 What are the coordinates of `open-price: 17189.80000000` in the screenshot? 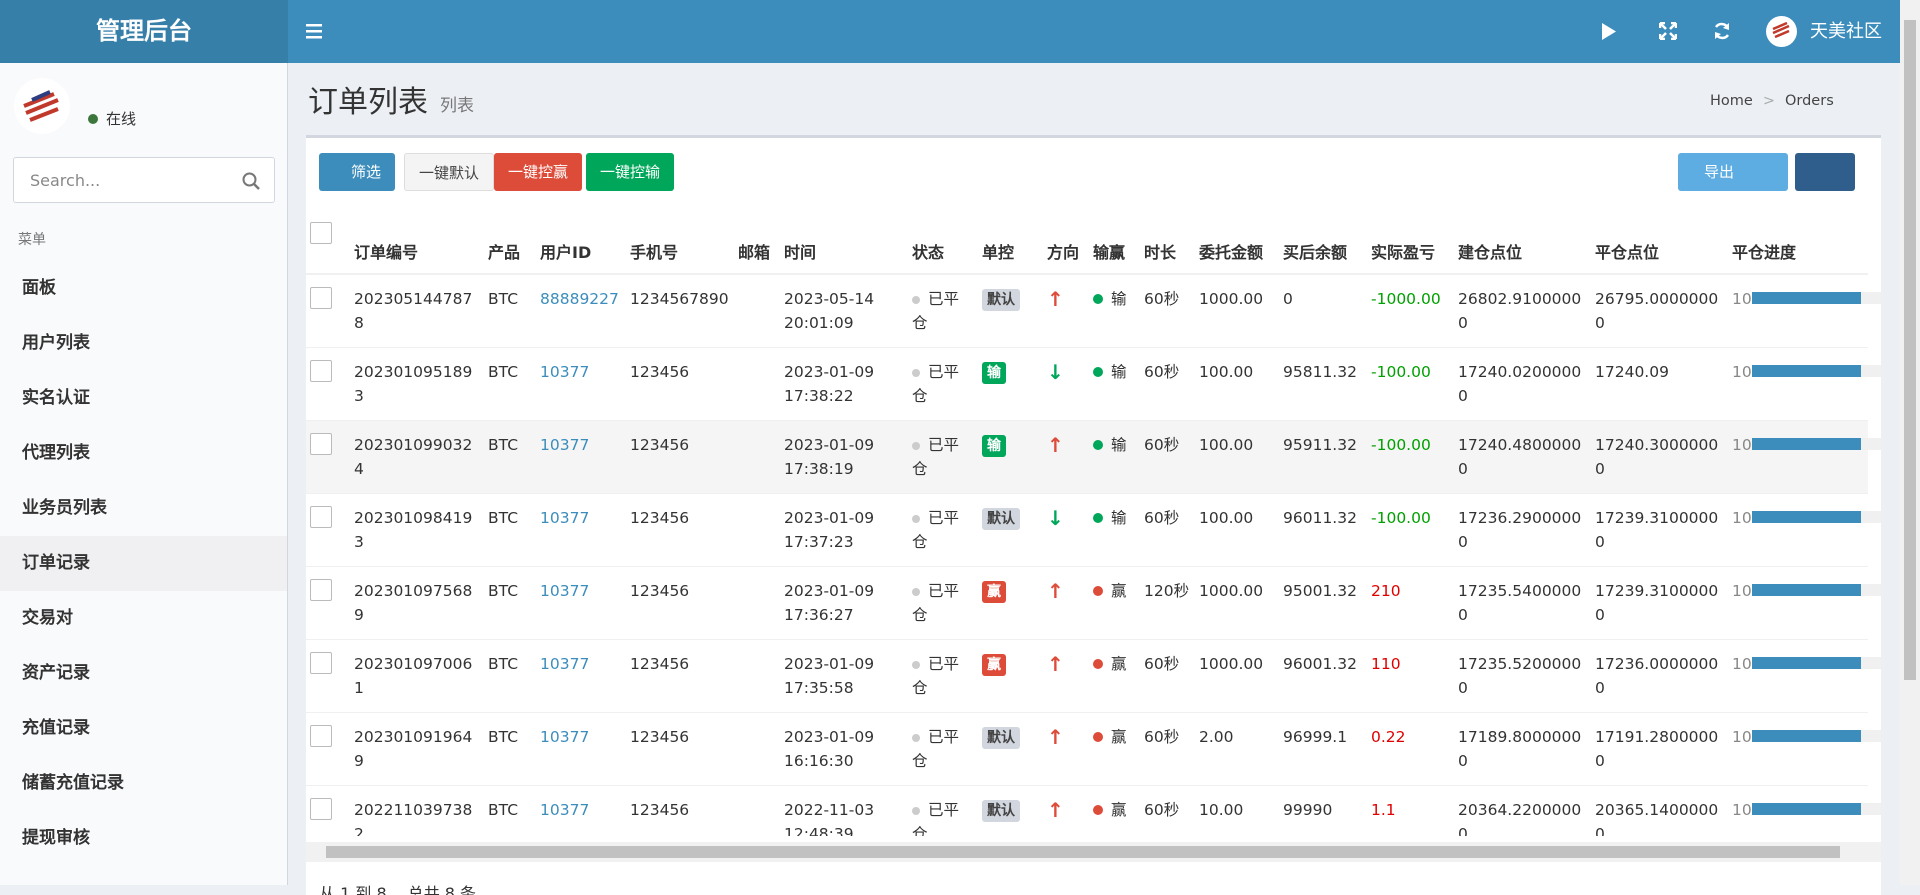 It's located at (1522, 749).